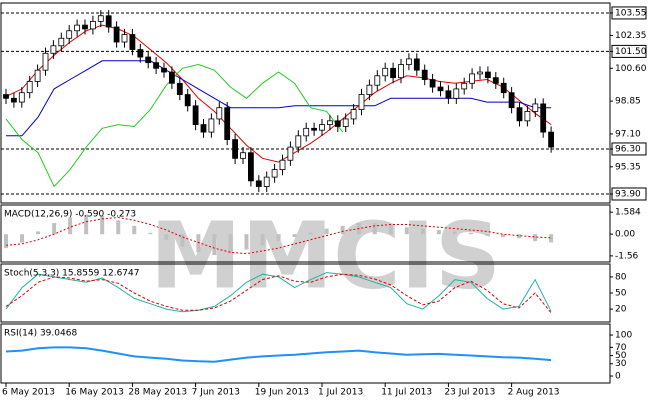 The height and width of the screenshot is (404, 650). What do you see at coordinates (631, 36) in the screenshot?
I see `y-tick-label: 102.35` at bounding box center [631, 36].